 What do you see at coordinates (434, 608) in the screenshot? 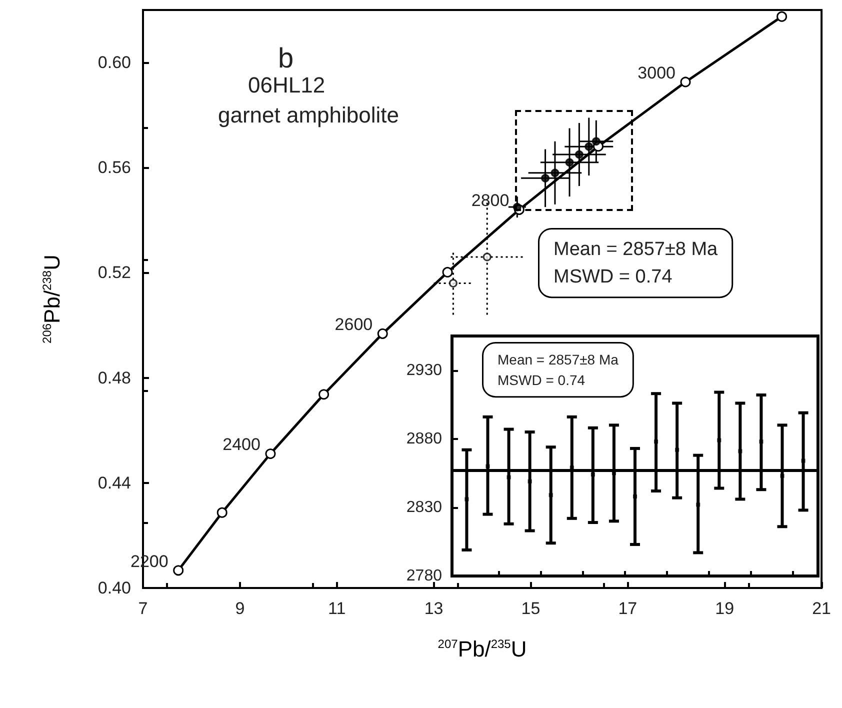
I see `x-tick-label: 13` at bounding box center [434, 608].